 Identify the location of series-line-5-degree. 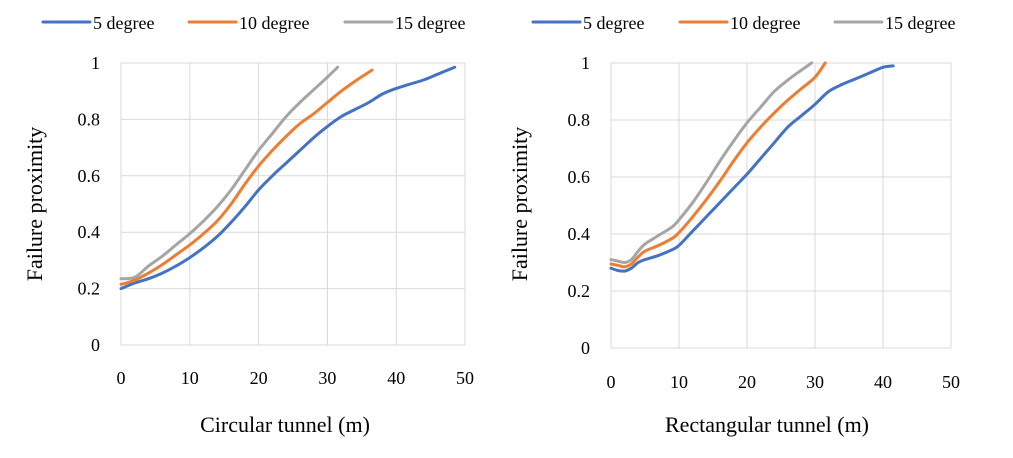
(752, 168).